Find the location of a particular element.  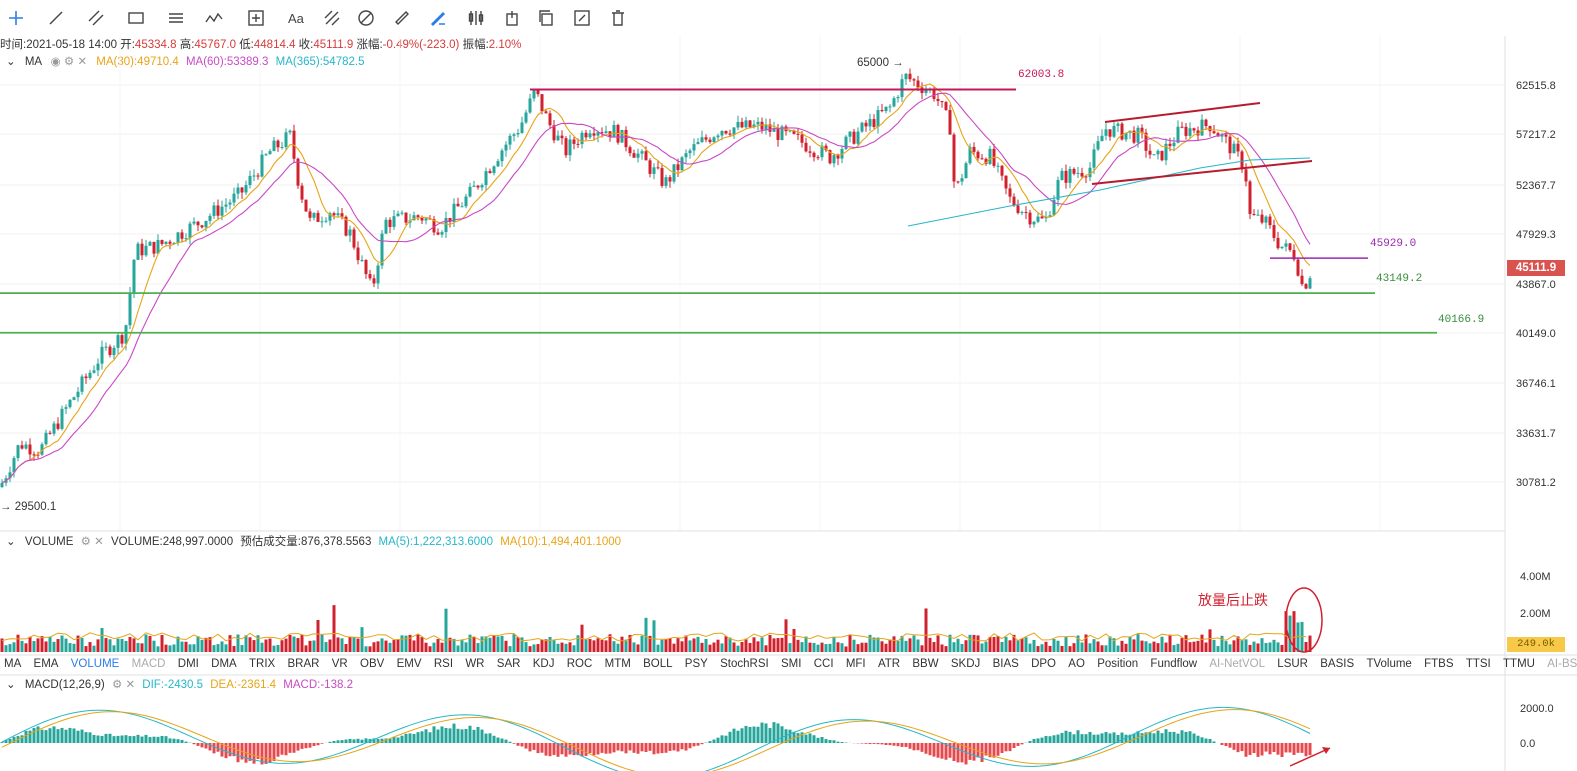

tab-basis: BASIS is located at coordinates (1337, 664).